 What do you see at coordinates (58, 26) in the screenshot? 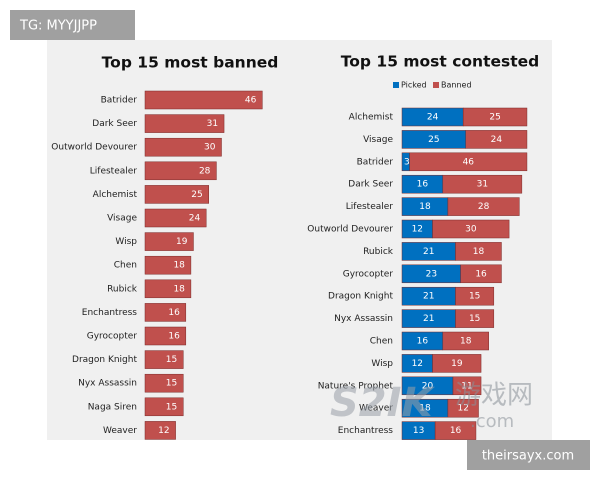
I see `overlay-label: TG: MYYJJPP` at bounding box center [58, 26].